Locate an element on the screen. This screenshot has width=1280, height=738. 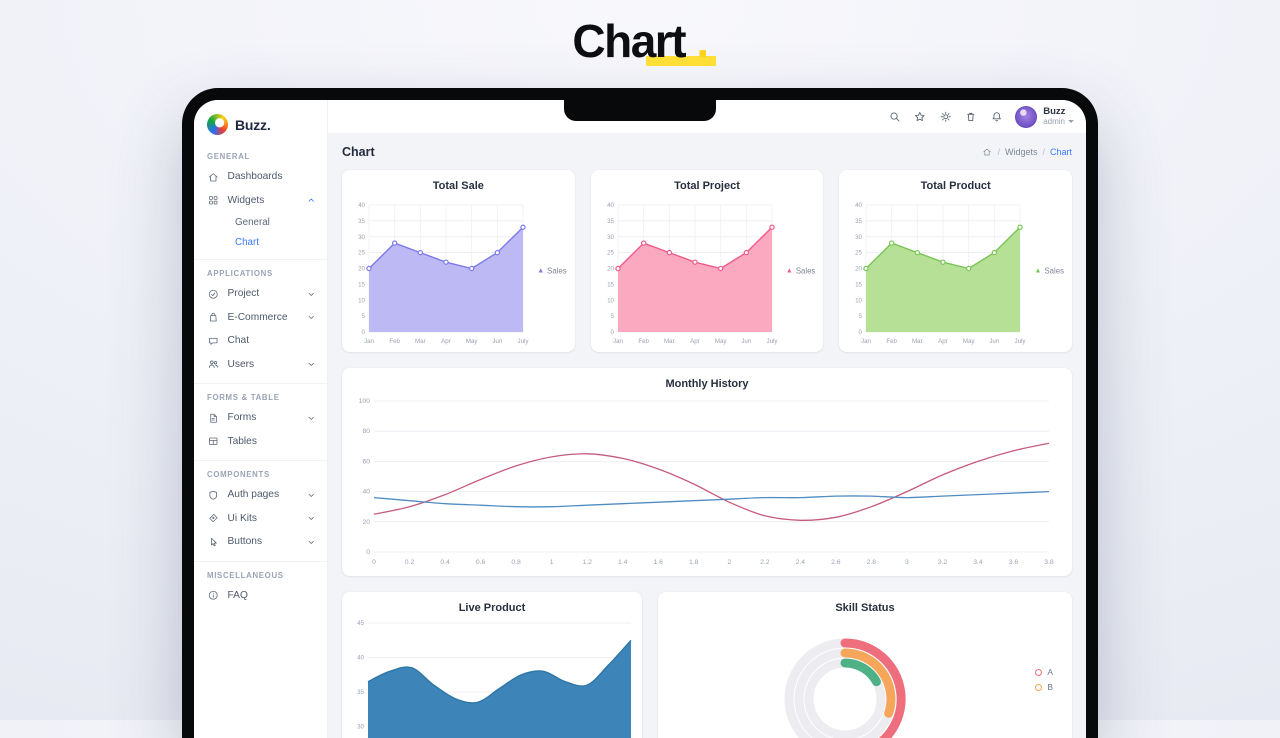
sidebar-item-auth-pages: Auth pages is located at coordinates (260, 495).